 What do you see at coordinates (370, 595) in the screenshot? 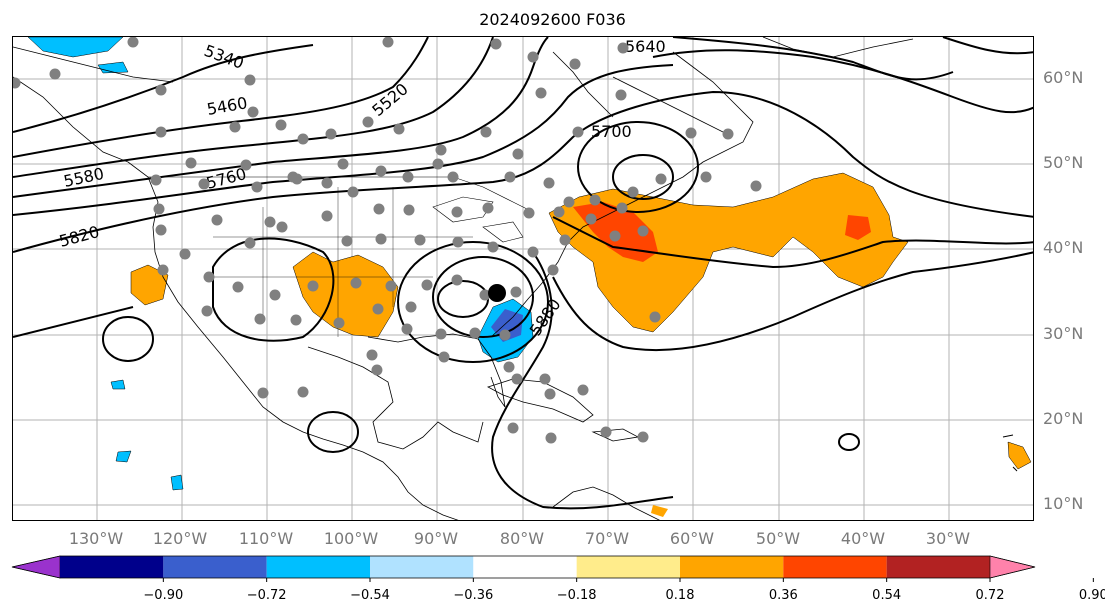
I see `colorbar-tick-label: −0.54` at bounding box center [370, 595].